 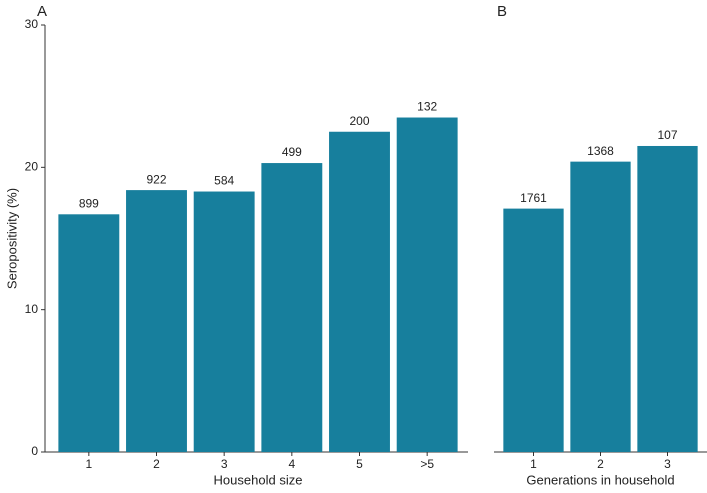 What do you see at coordinates (291, 464) in the screenshot?
I see `x-tick-label: 4` at bounding box center [291, 464].